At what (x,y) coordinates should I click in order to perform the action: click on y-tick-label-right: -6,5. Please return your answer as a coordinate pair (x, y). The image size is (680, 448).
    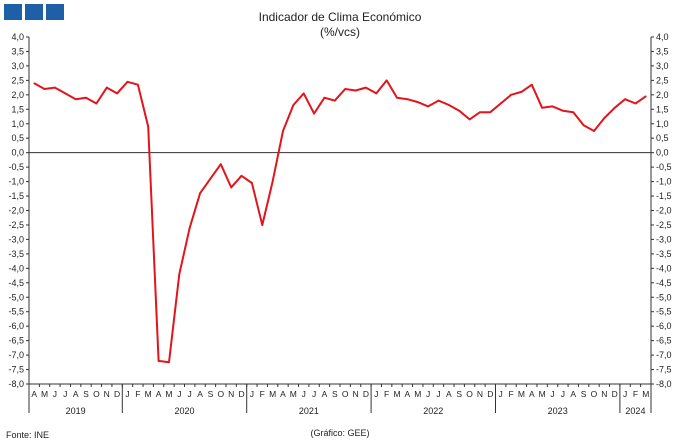
    Looking at the image, I should click on (664, 341).